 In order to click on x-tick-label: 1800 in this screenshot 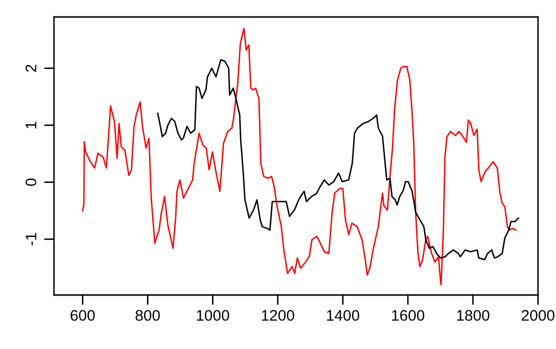, I will do `click(473, 315)`.